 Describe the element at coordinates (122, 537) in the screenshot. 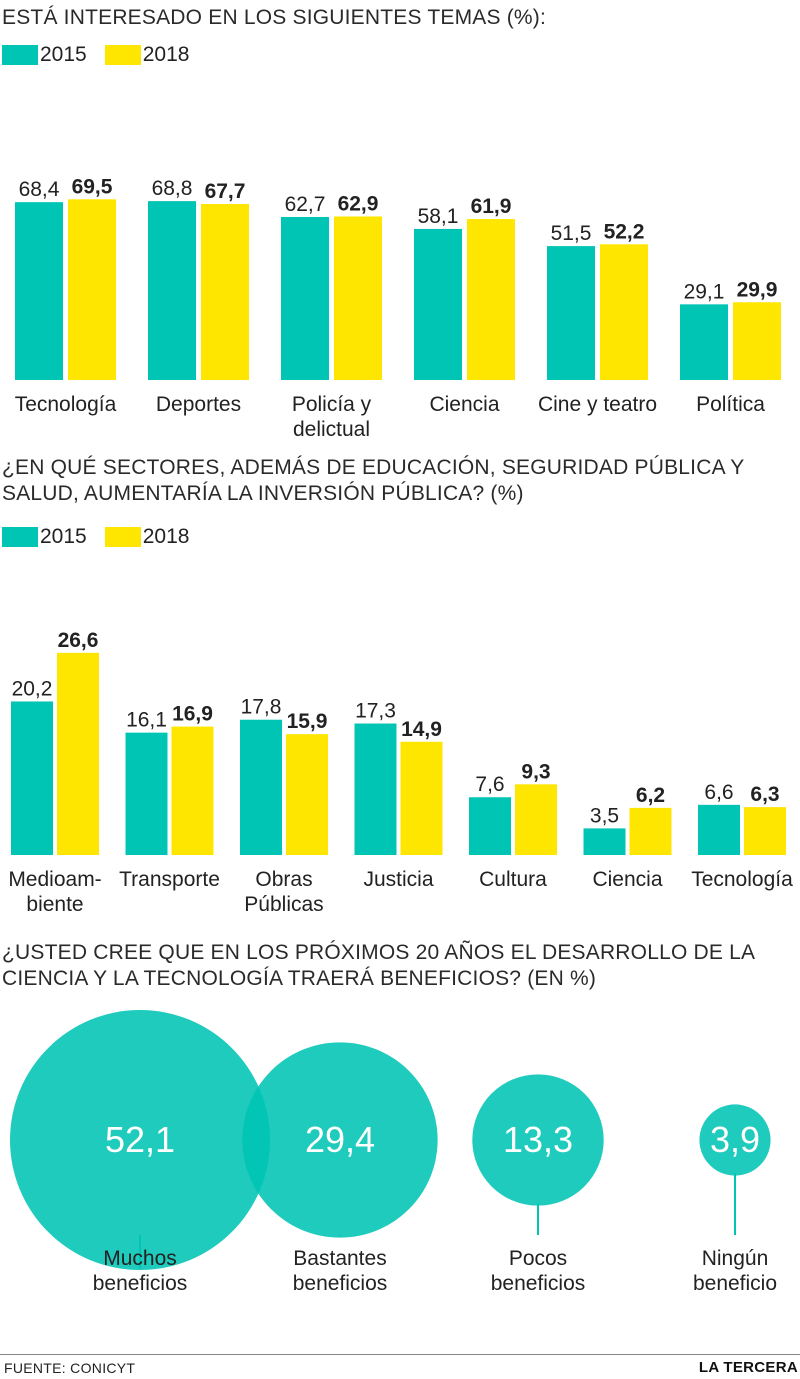

I see `legend2-swatch-2018` at that location.